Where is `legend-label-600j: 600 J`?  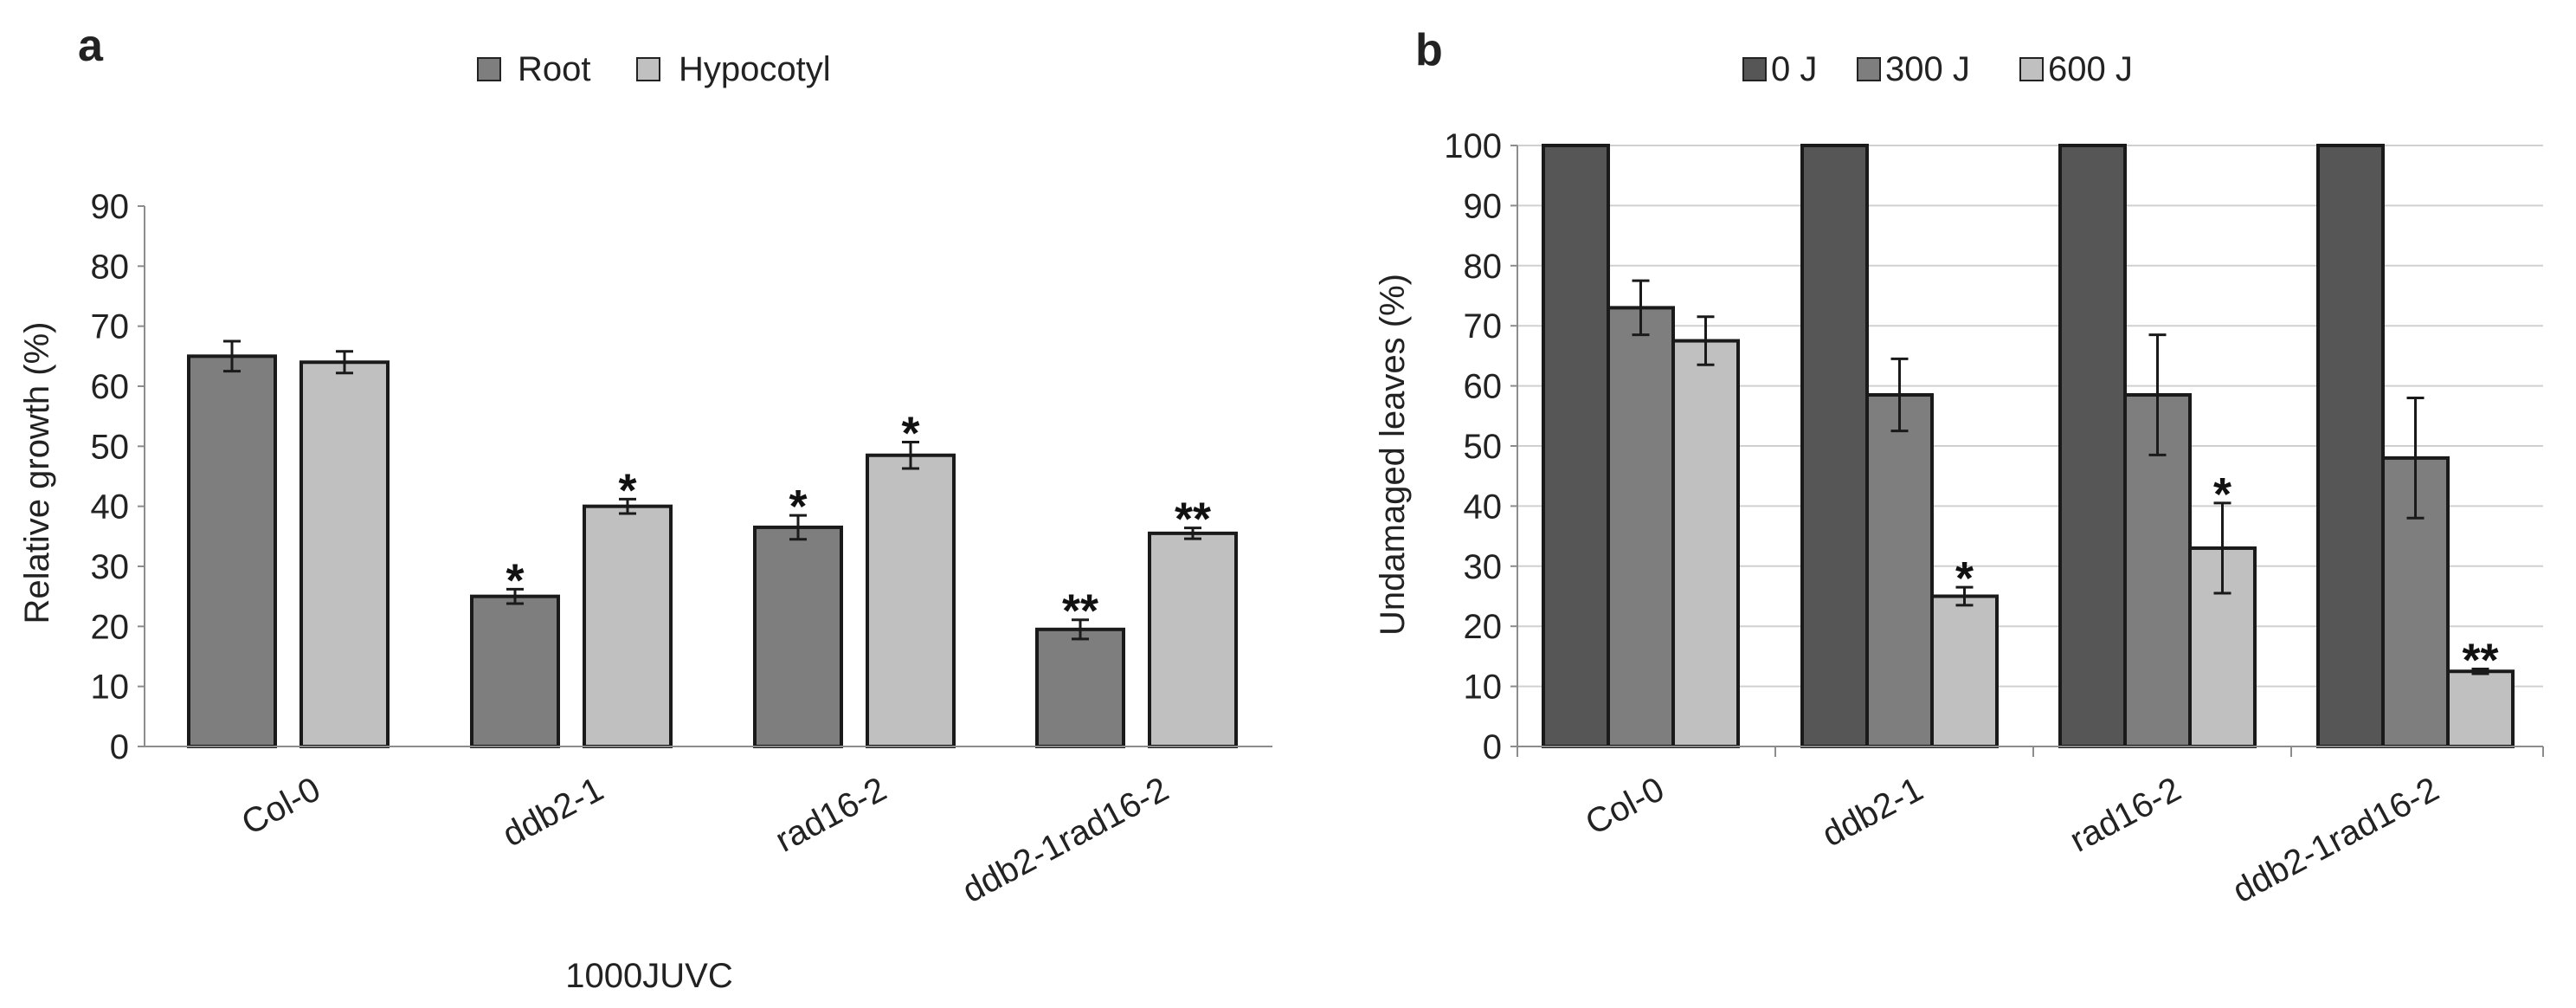
legend-label-600j: 600 J is located at coordinates (2090, 69).